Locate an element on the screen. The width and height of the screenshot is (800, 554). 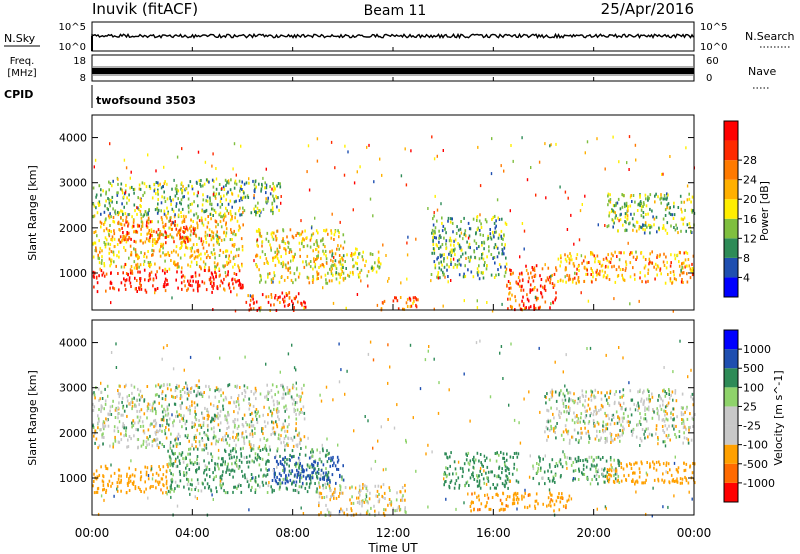
colorbar-tick-label: 28 is located at coordinates (750, 160).